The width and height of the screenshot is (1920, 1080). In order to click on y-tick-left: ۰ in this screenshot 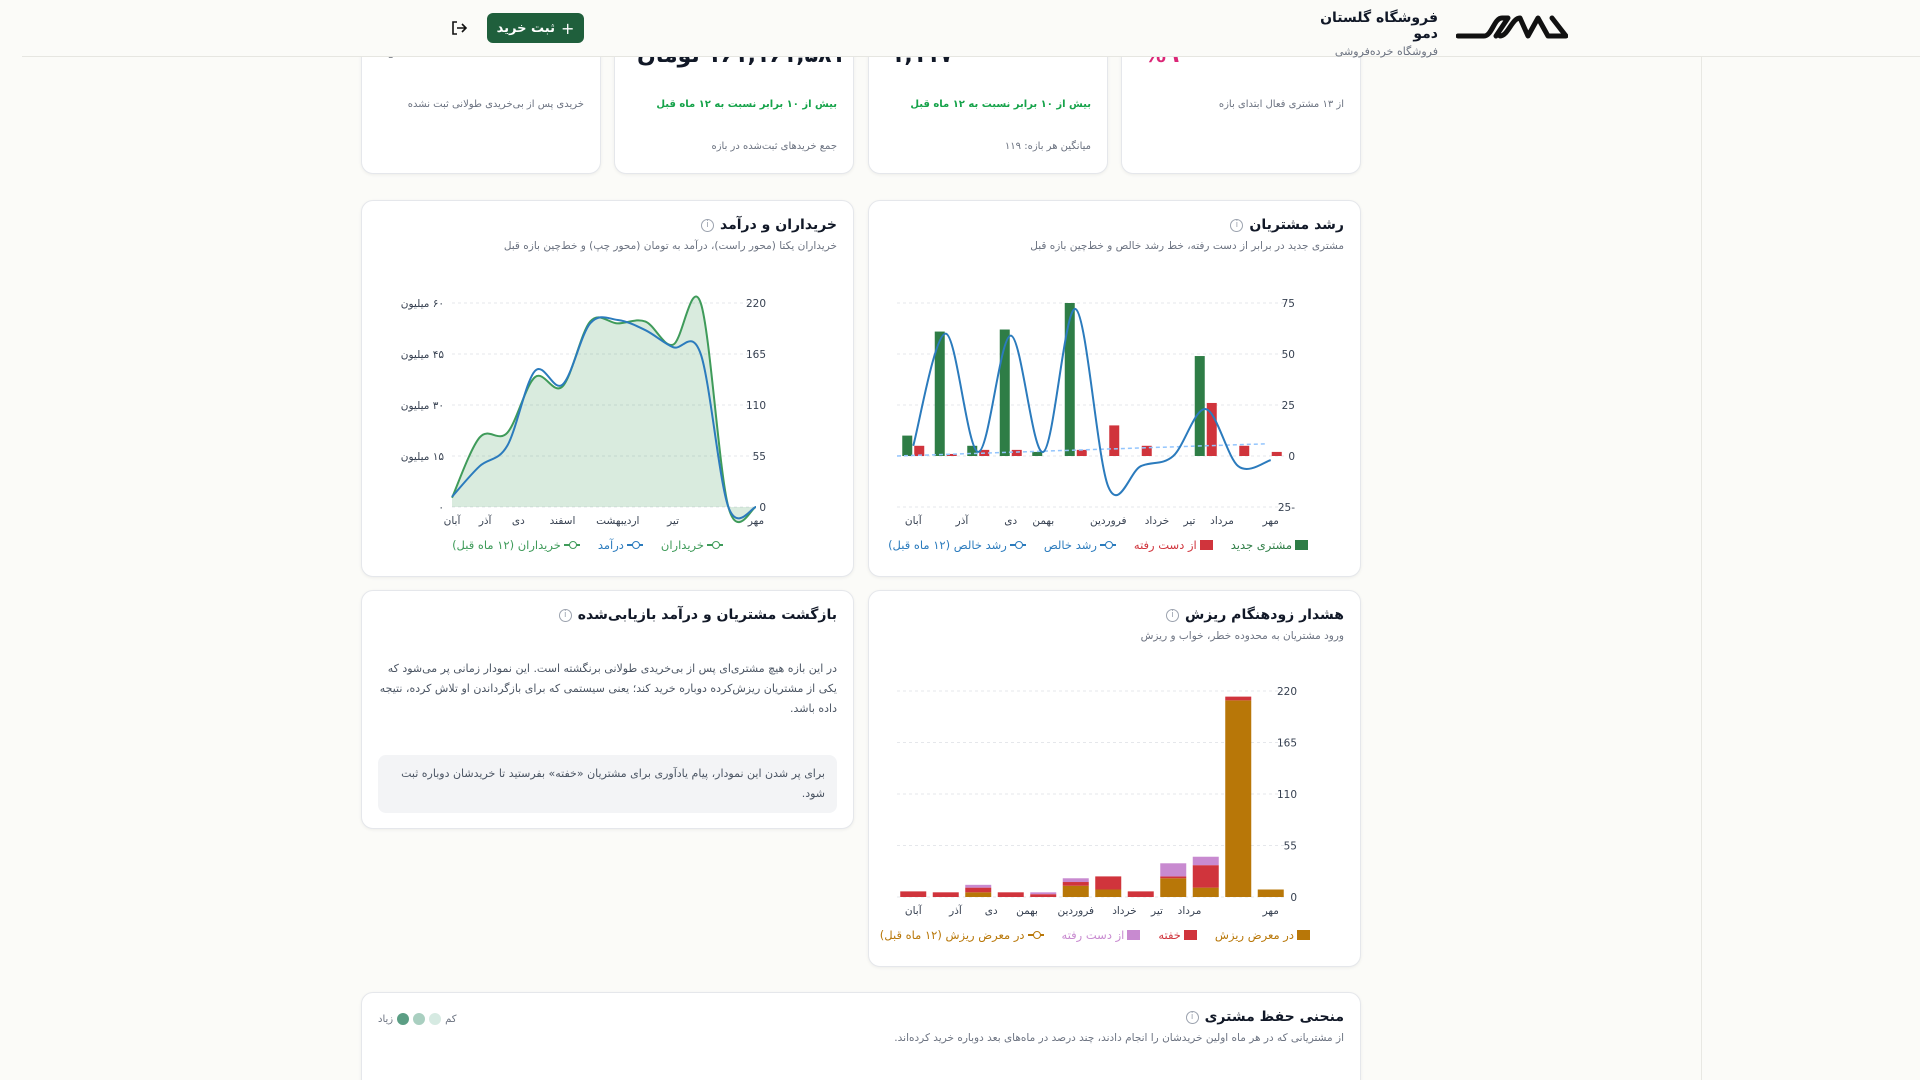, I will do `click(441, 508)`.